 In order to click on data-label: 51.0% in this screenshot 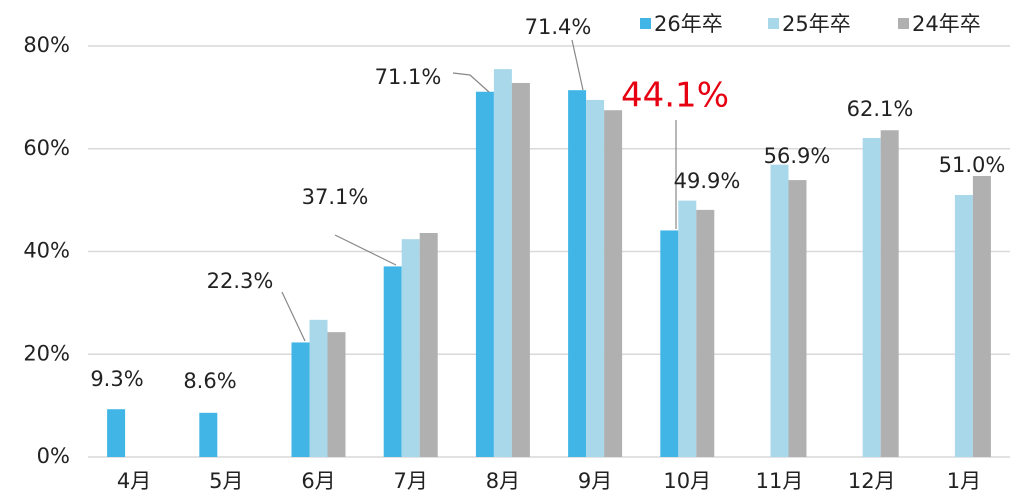, I will do `click(972, 165)`.